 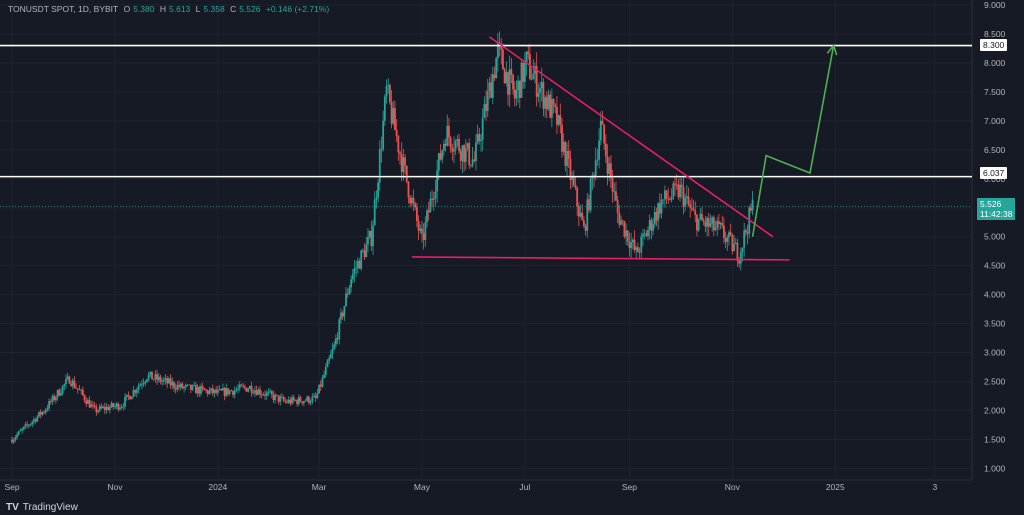 What do you see at coordinates (250, 9) in the screenshot?
I see `close-value: 5.526` at bounding box center [250, 9].